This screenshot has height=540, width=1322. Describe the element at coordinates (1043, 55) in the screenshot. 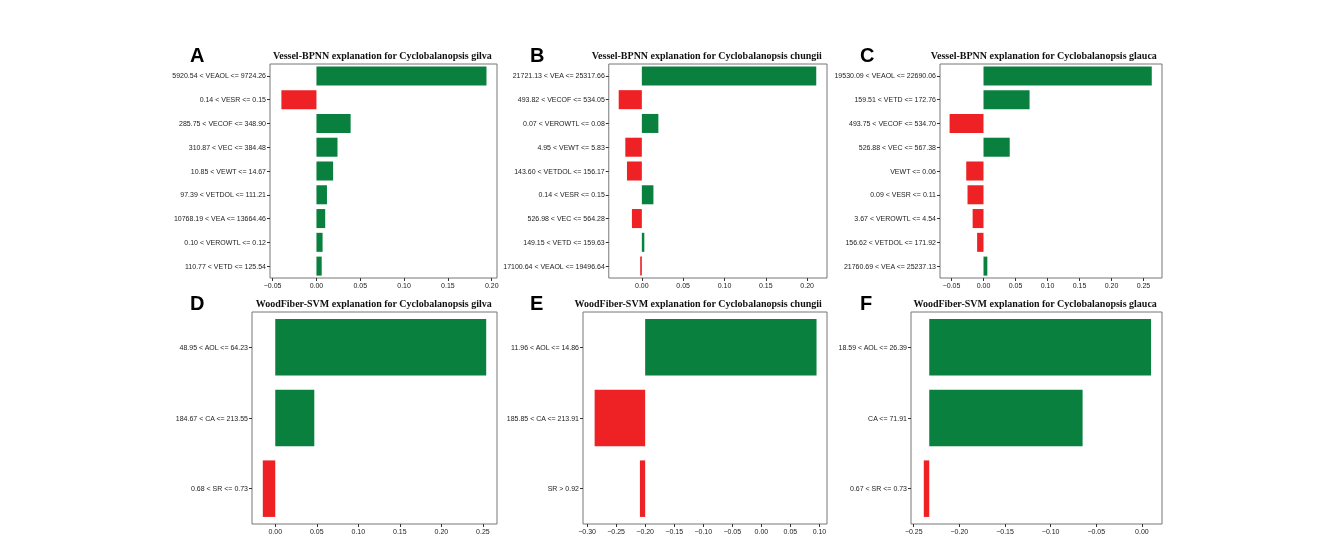

I see `chart-title: Vessel-BPNN explanation for Cyclobalanopsis glauca` at that location.